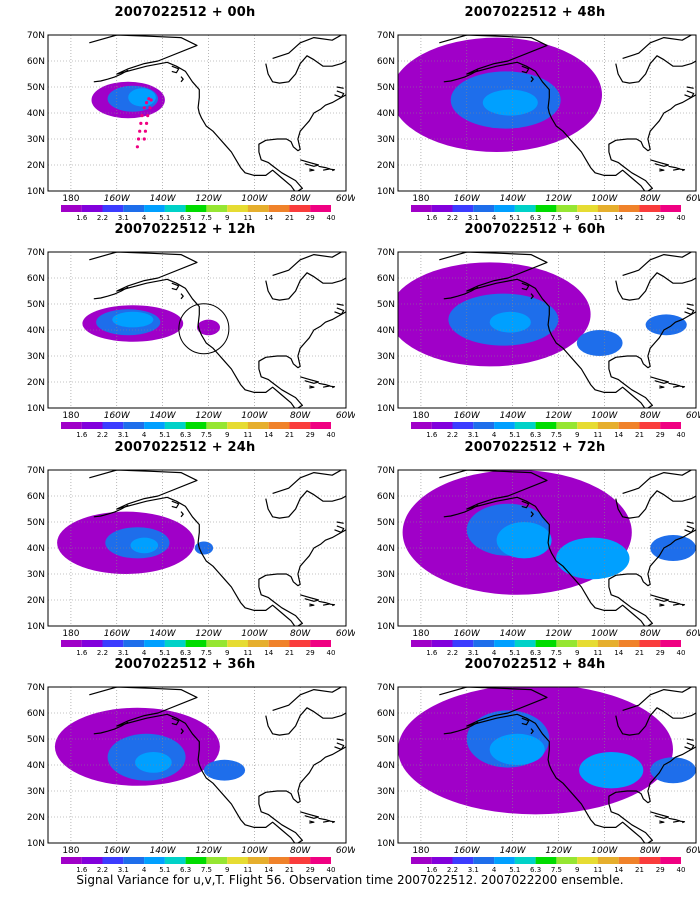  I want to click on lon-label: 80W, so click(650, 199).